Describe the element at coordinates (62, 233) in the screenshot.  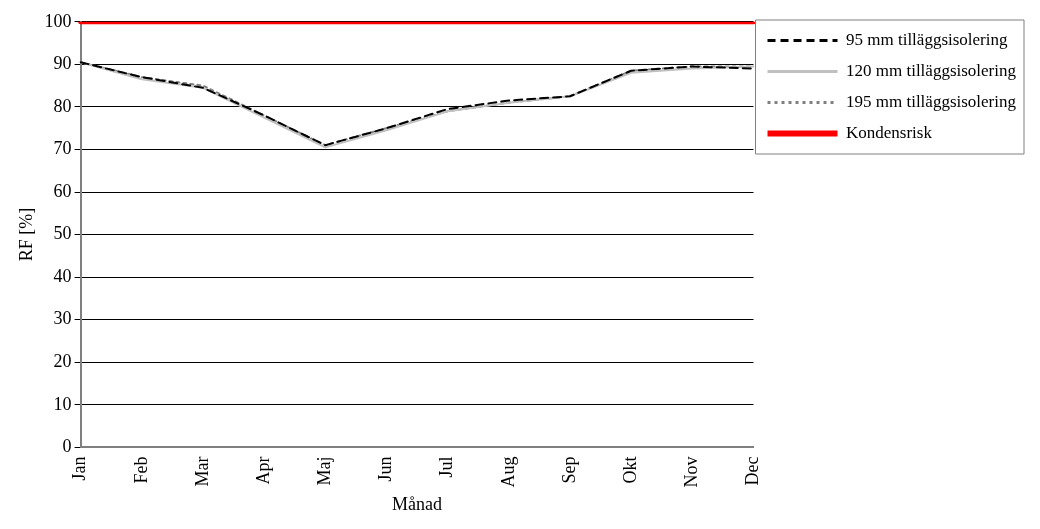
I see `y-tick-label: 50` at that location.